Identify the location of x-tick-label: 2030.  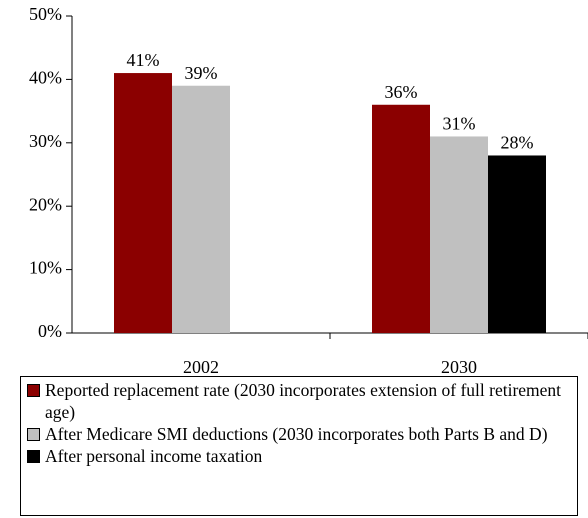
(459, 367).